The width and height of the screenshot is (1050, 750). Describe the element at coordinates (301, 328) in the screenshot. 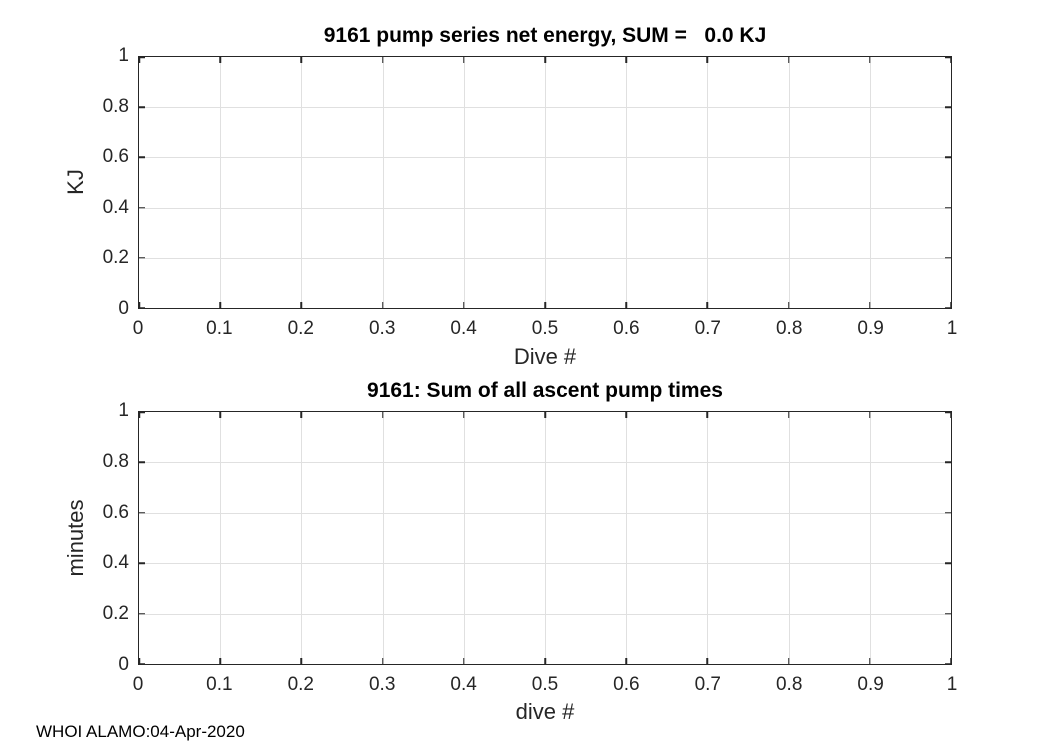

I see `x-tick-label: 0.2` at that location.